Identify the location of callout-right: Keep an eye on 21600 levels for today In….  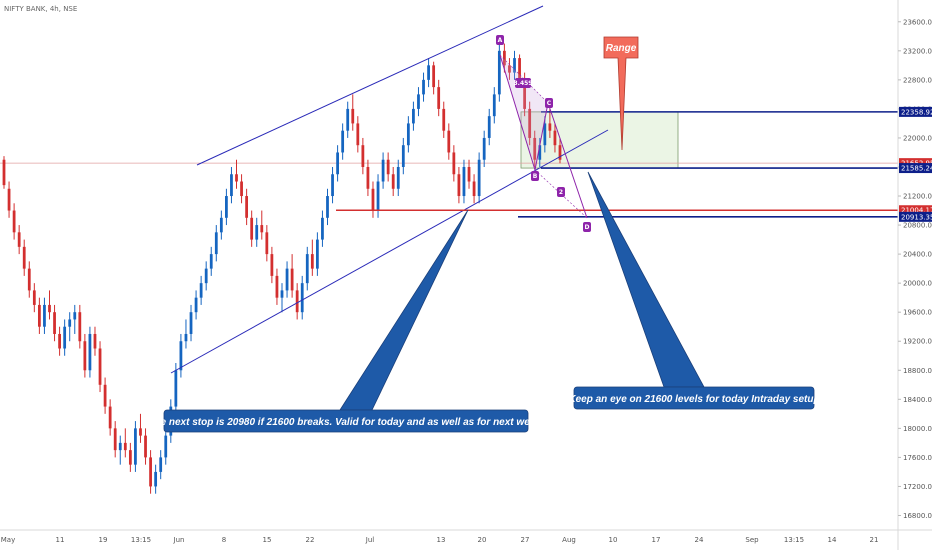
(694, 290).